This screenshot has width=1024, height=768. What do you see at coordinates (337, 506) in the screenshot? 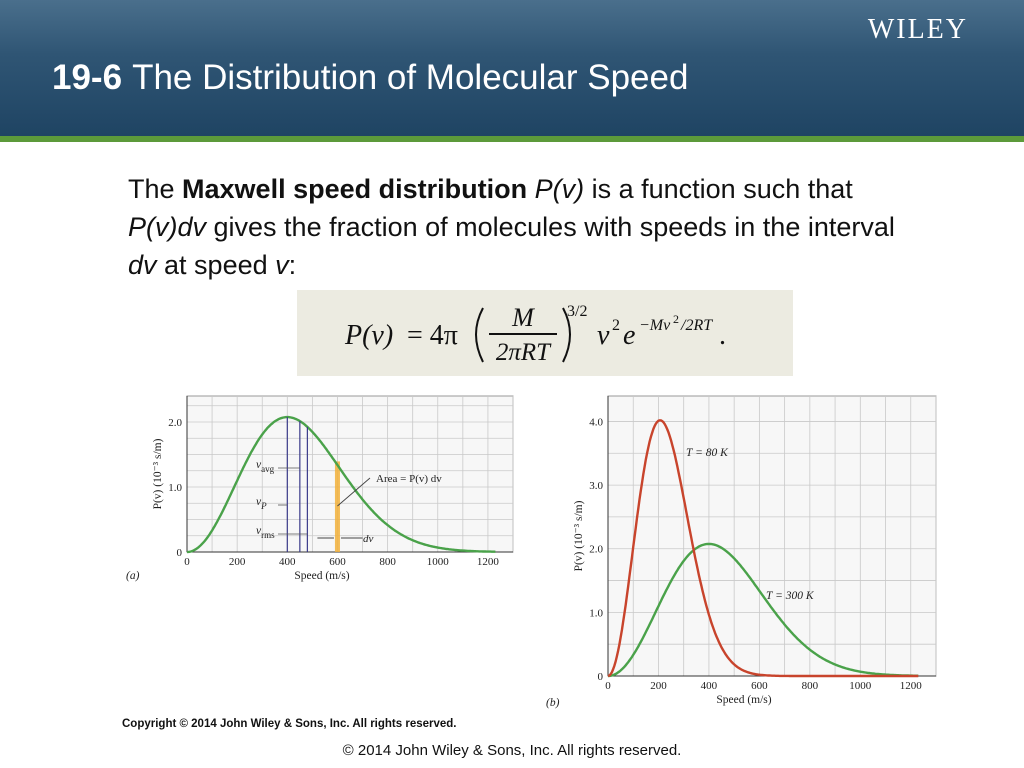
I see `area-strip` at bounding box center [337, 506].